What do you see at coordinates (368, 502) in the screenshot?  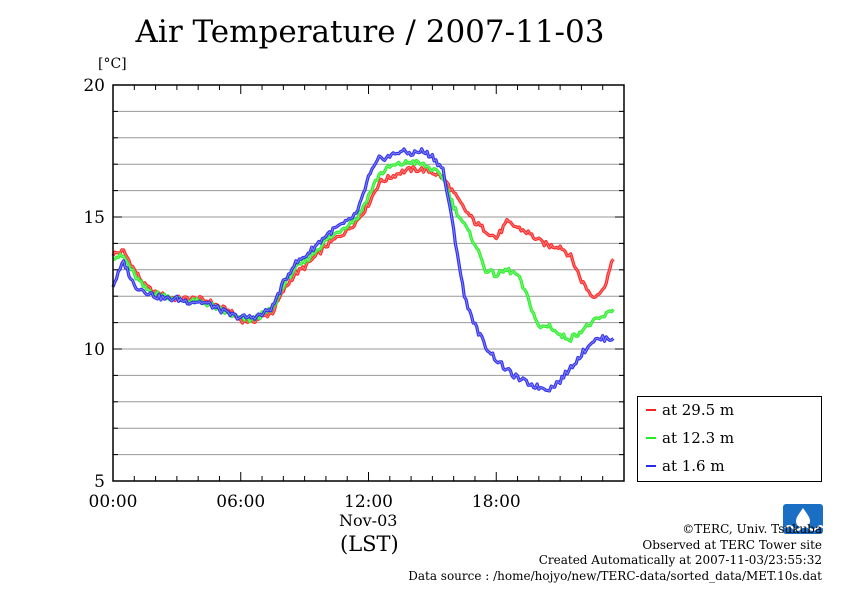 I see `x-tick-label: 12:00` at bounding box center [368, 502].